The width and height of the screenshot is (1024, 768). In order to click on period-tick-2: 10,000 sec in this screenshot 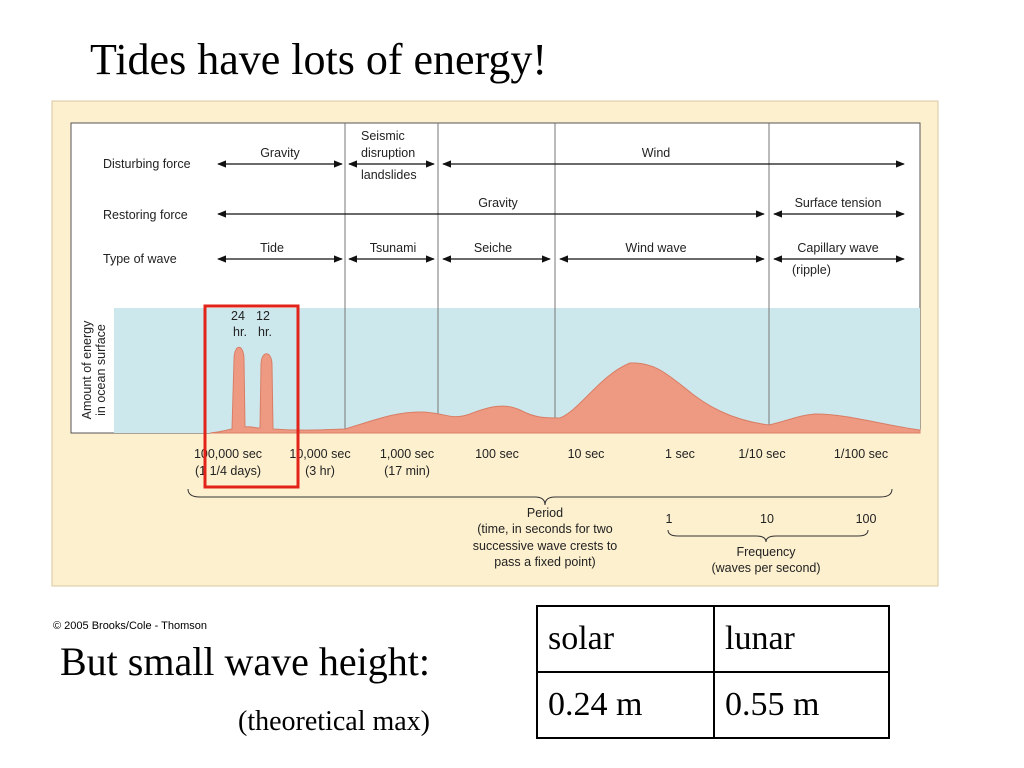, I will do `click(319, 454)`.